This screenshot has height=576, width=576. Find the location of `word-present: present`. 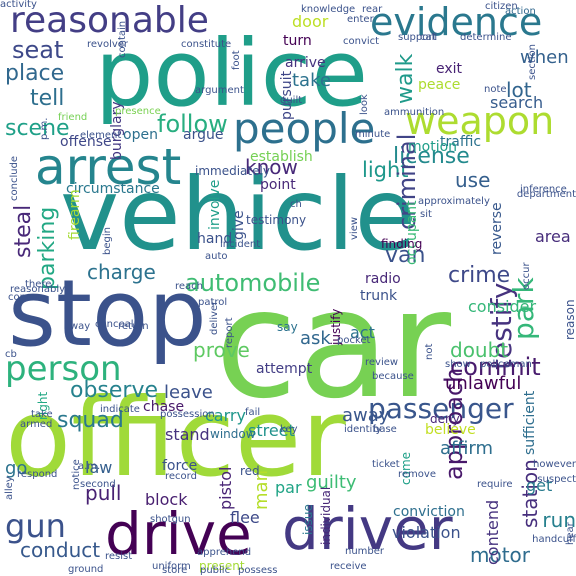

word-present: present is located at coordinates (222, 566).